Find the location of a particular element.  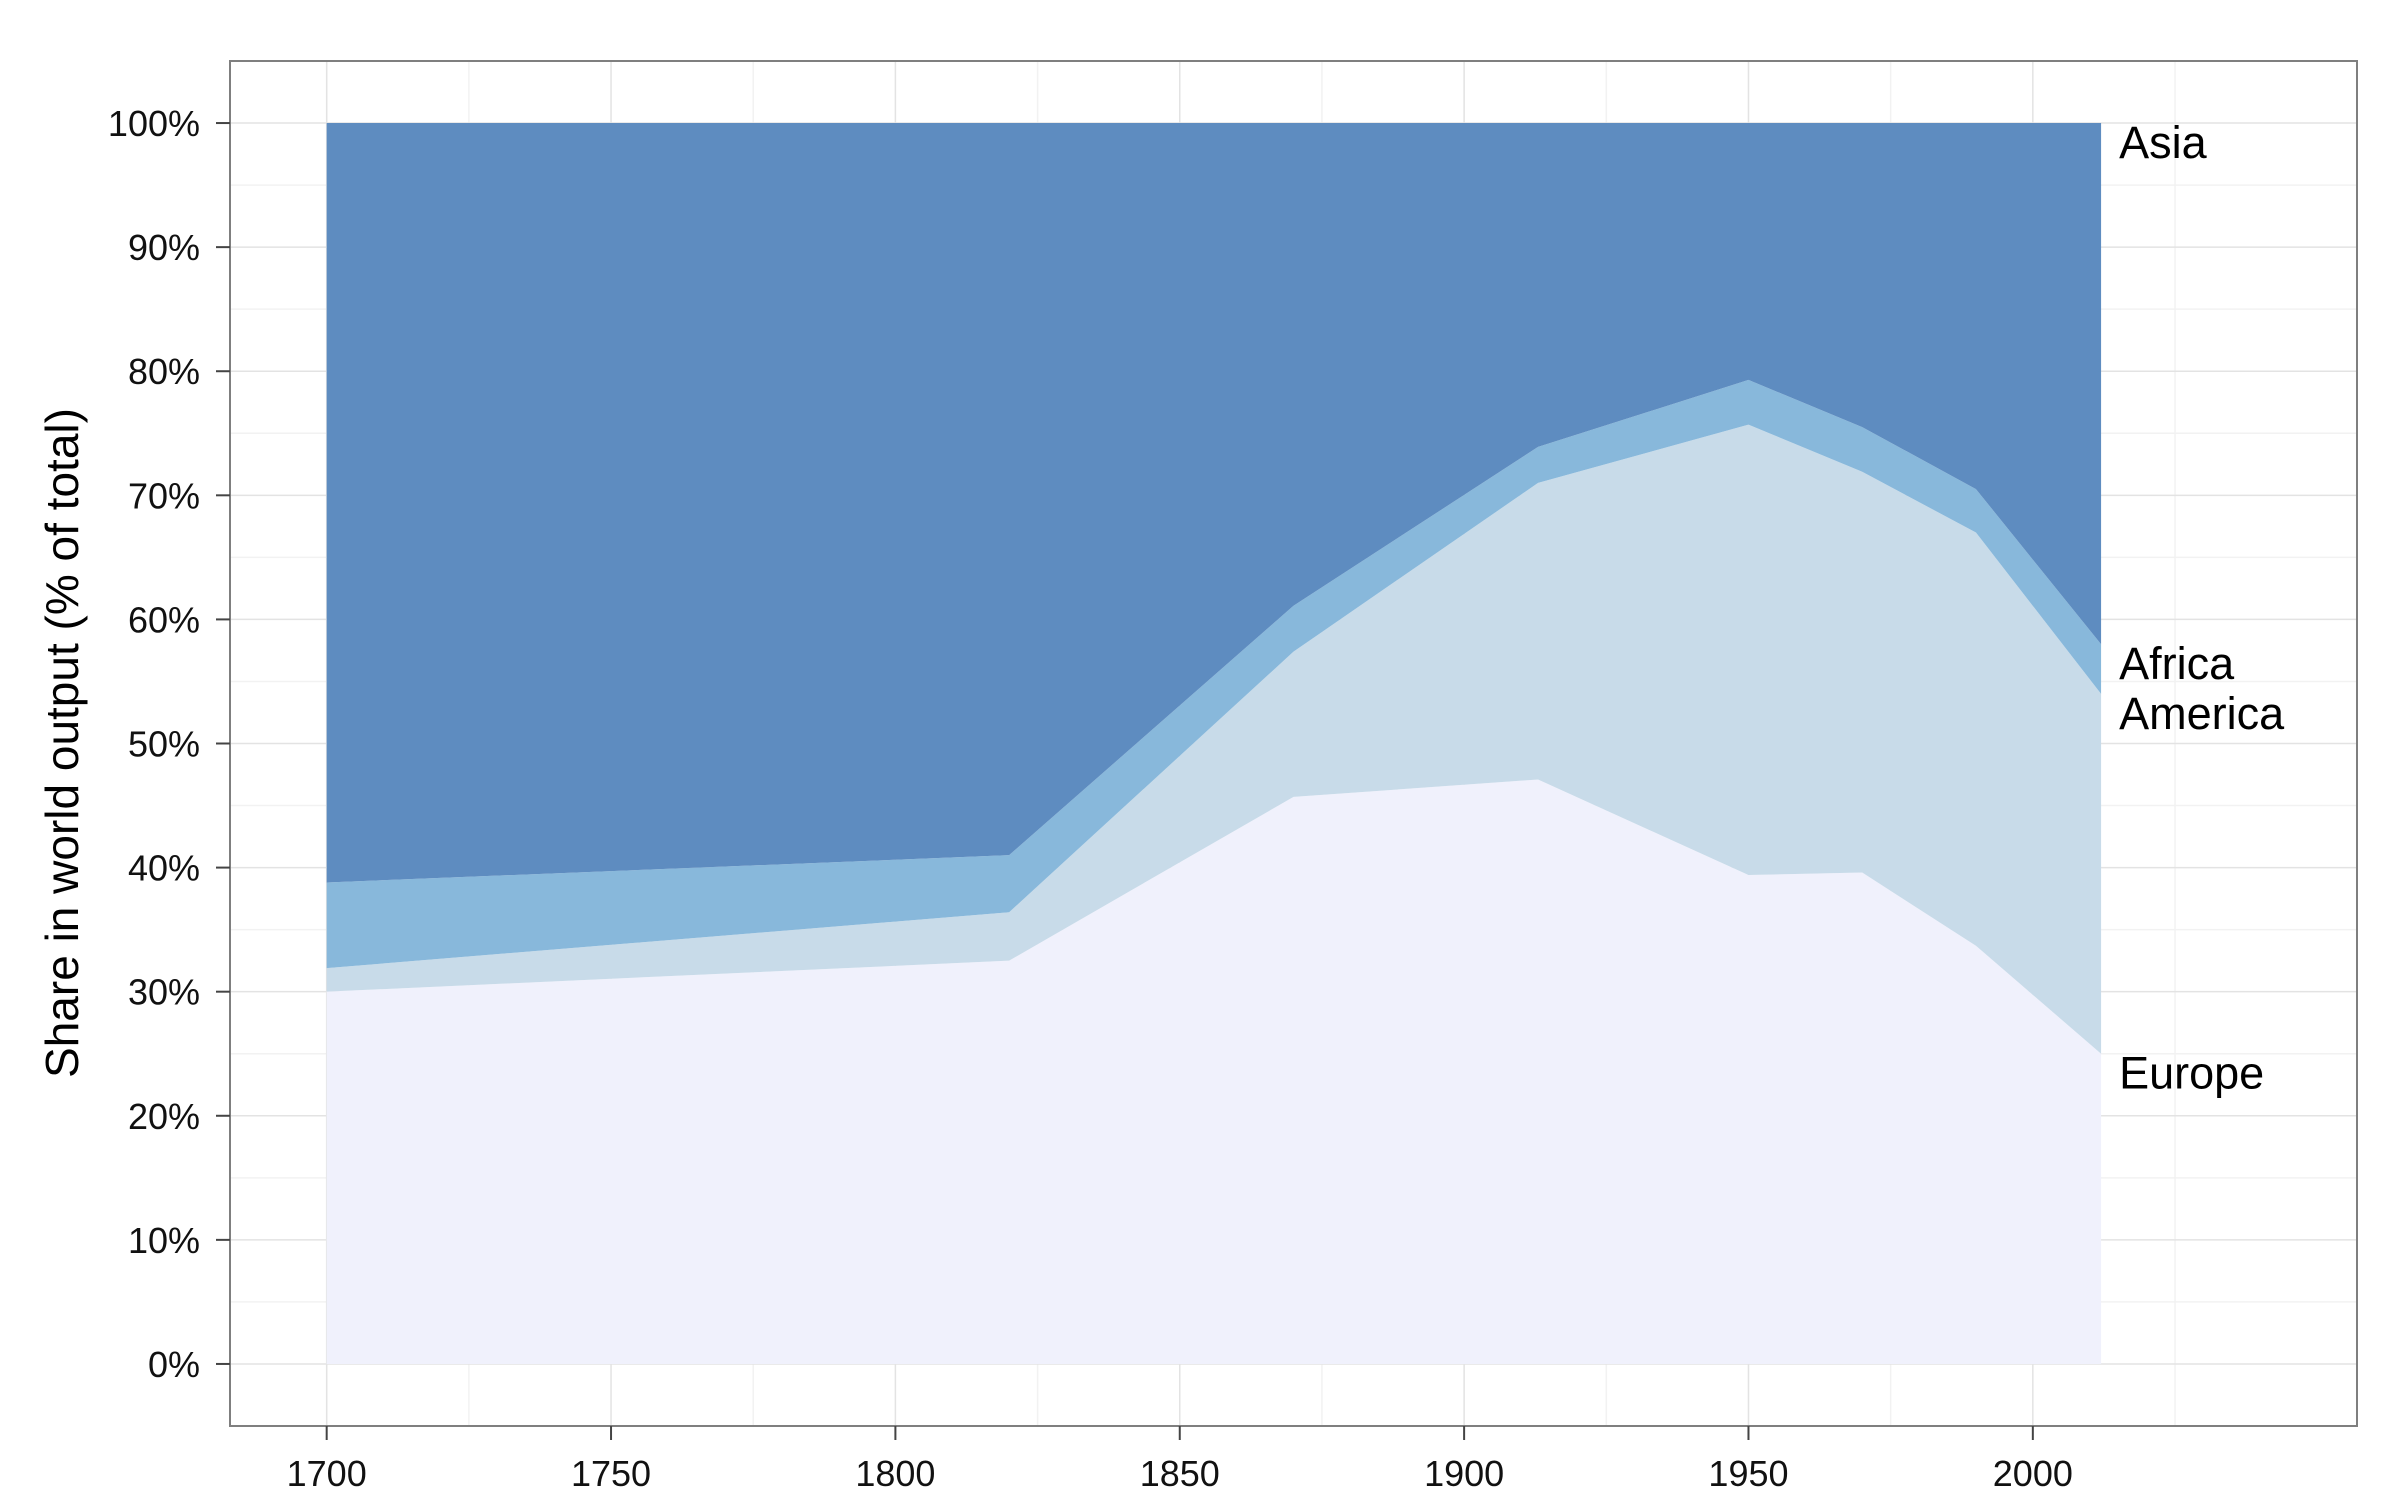

y-tick-label: 60% is located at coordinates (164, 619).